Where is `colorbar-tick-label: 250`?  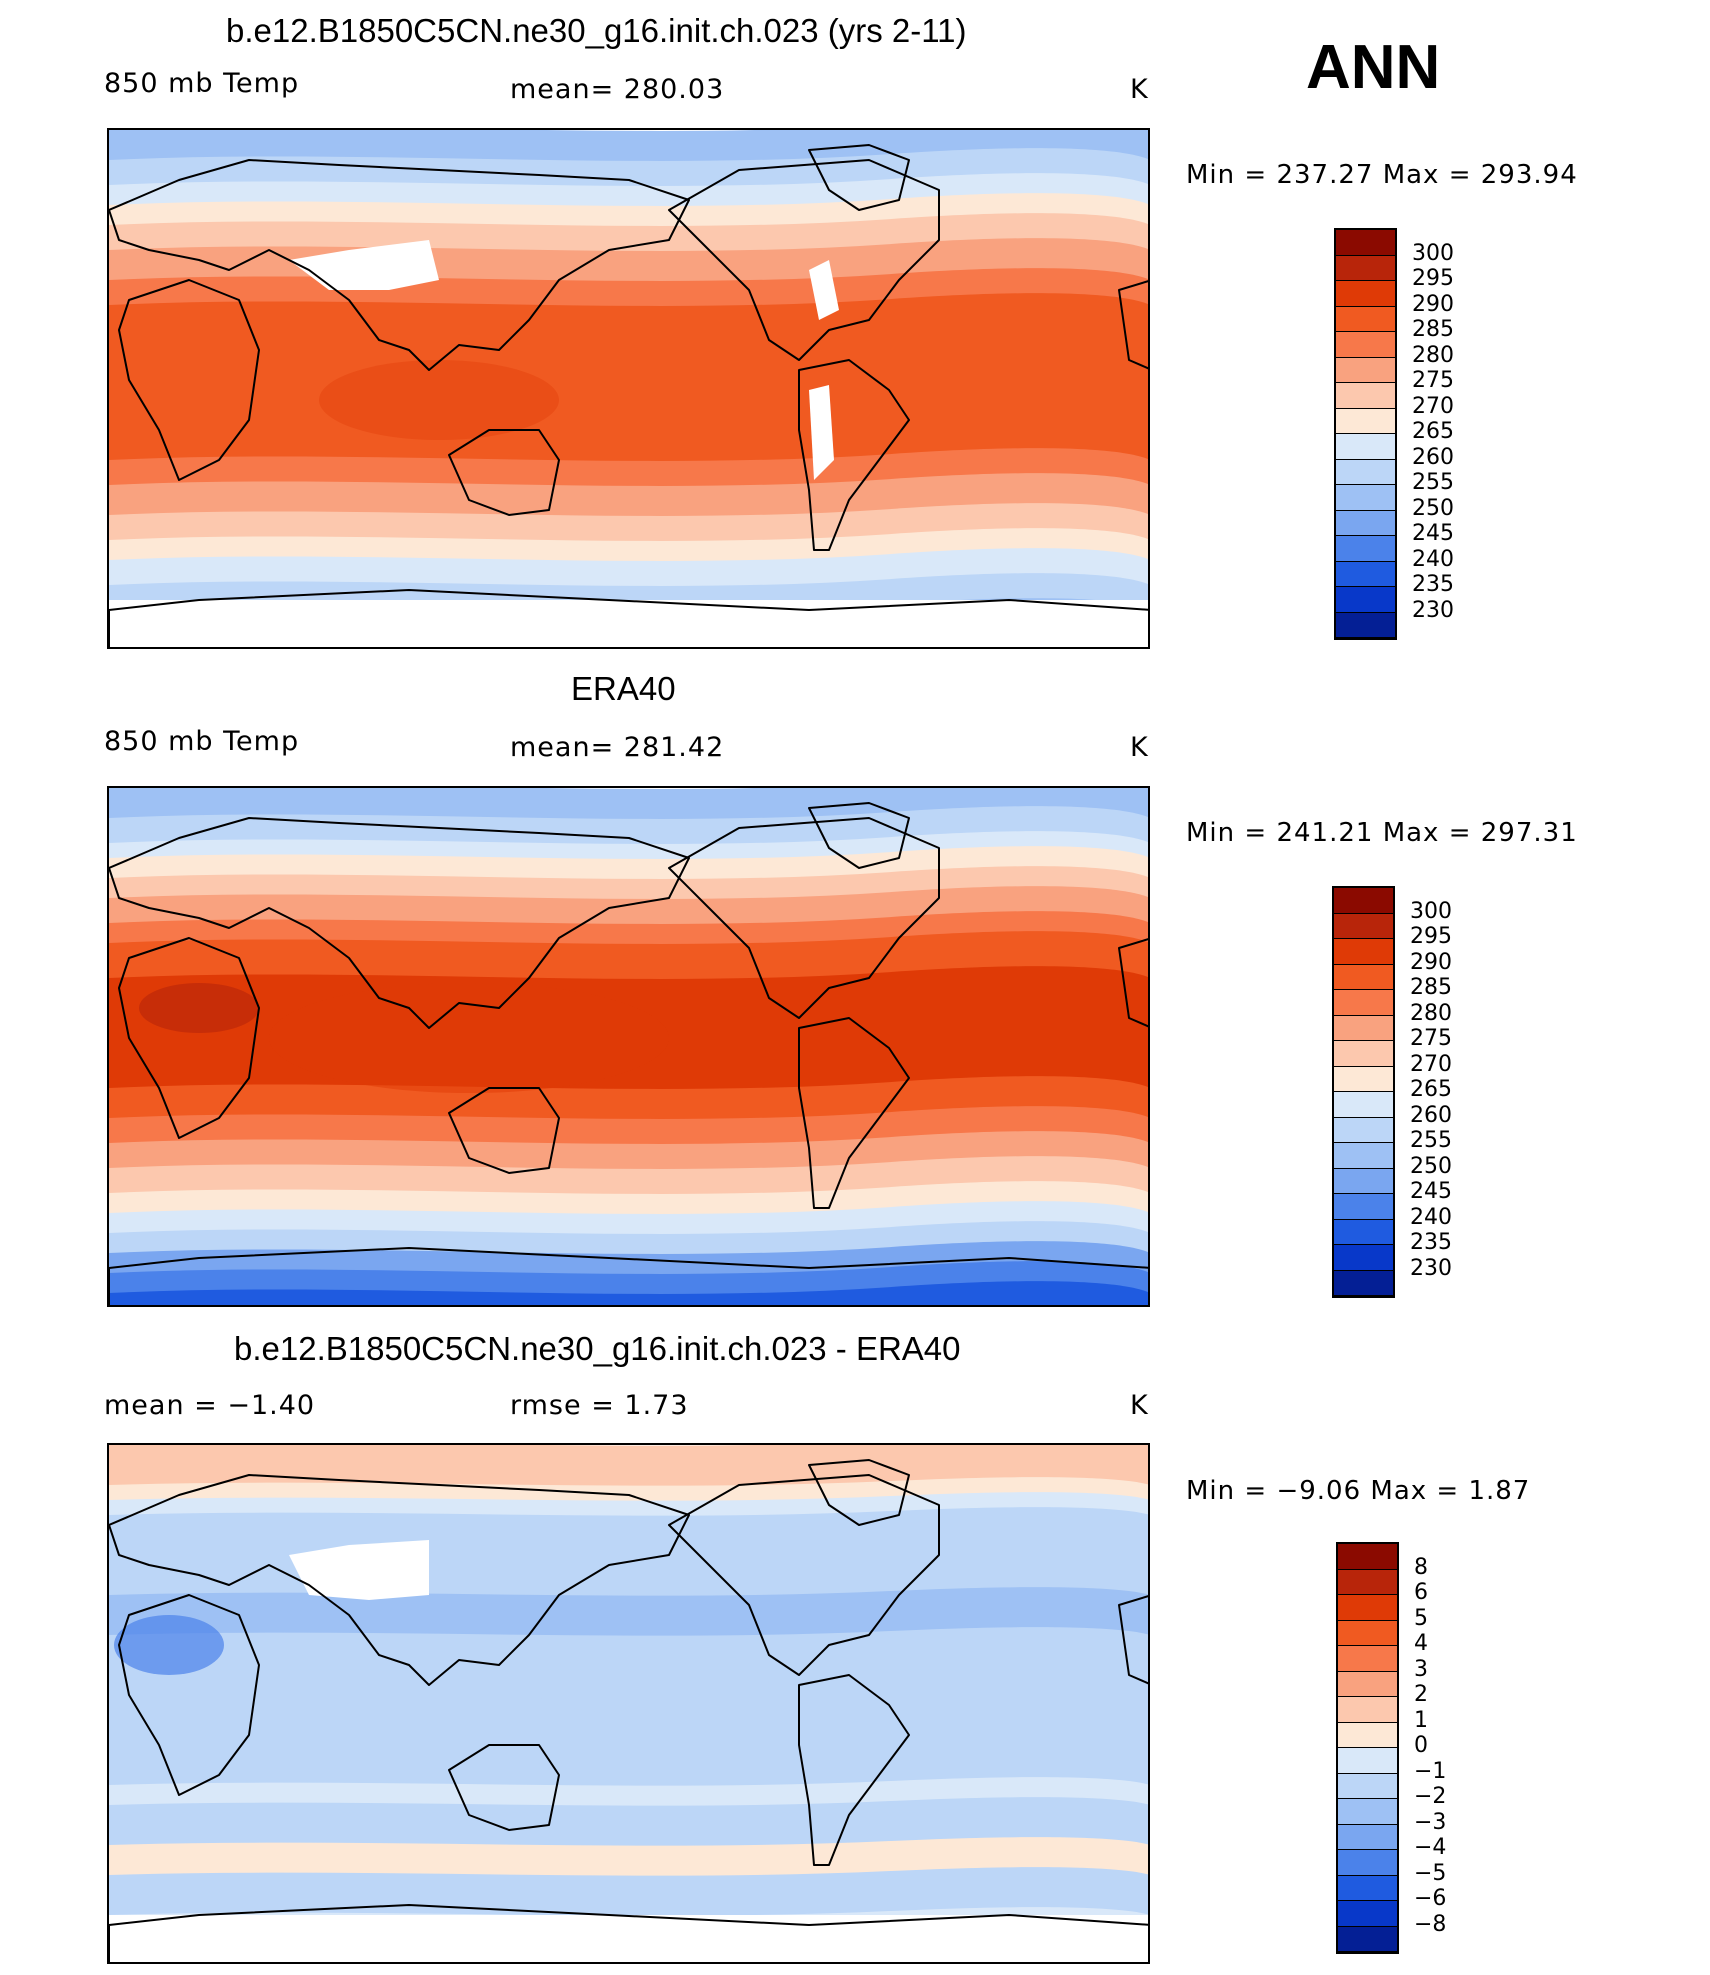 colorbar-tick-label: 250 is located at coordinates (1433, 508).